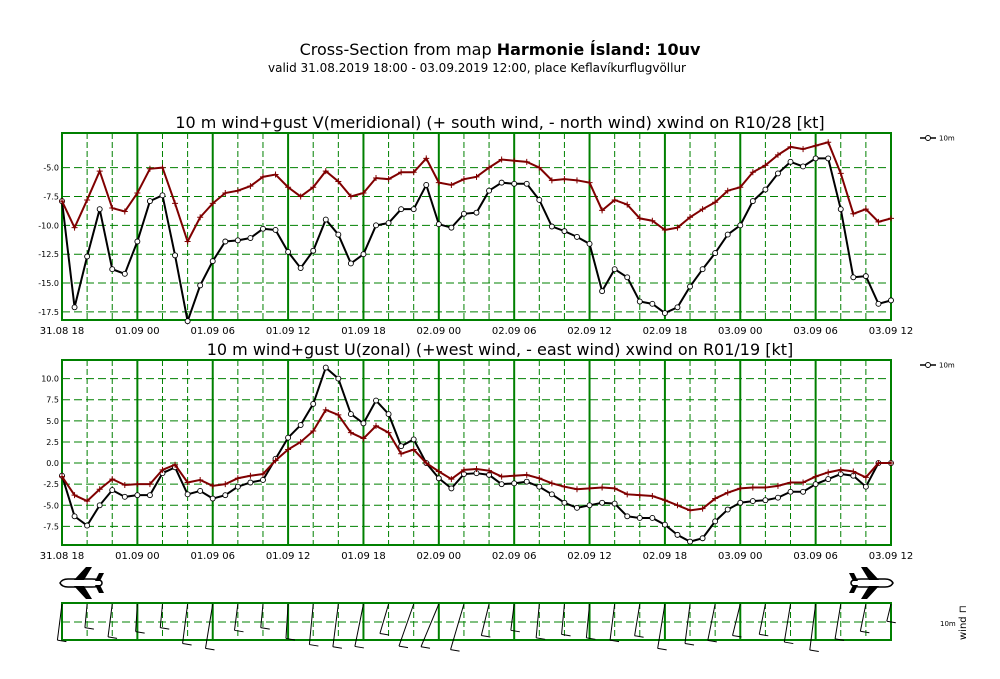  I want to click on airplane-icon, so click(871, 583).